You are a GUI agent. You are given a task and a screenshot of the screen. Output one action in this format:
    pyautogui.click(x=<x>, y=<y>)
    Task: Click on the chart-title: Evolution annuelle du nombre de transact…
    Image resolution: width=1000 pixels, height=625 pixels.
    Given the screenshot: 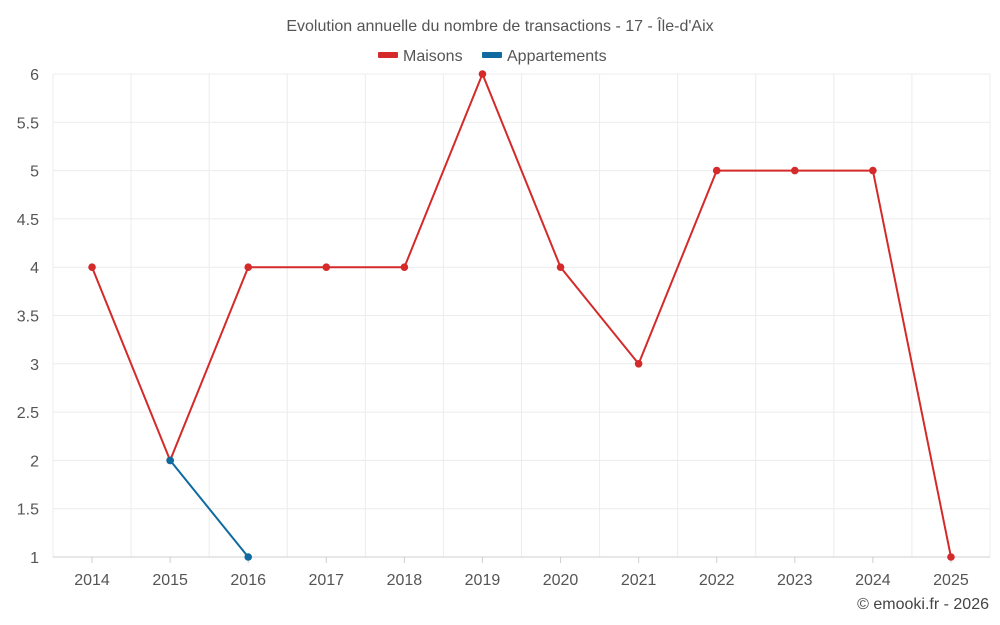 What is the action you would take?
    pyautogui.click(x=499, y=25)
    